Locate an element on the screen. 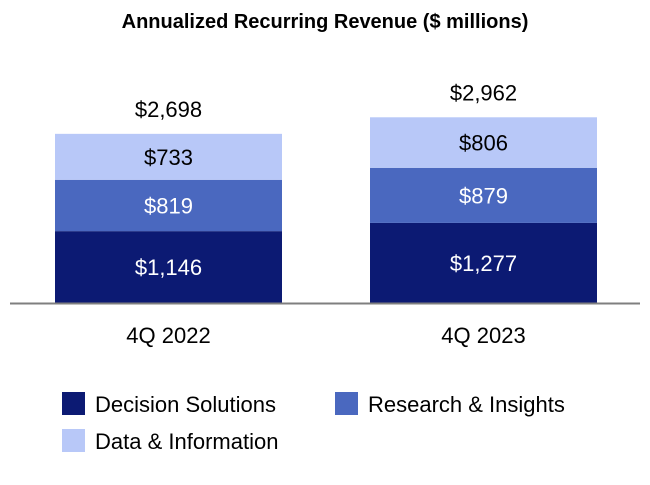 This screenshot has width=650, height=485. total-label: $2,962 is located at coordinates (483, 92).